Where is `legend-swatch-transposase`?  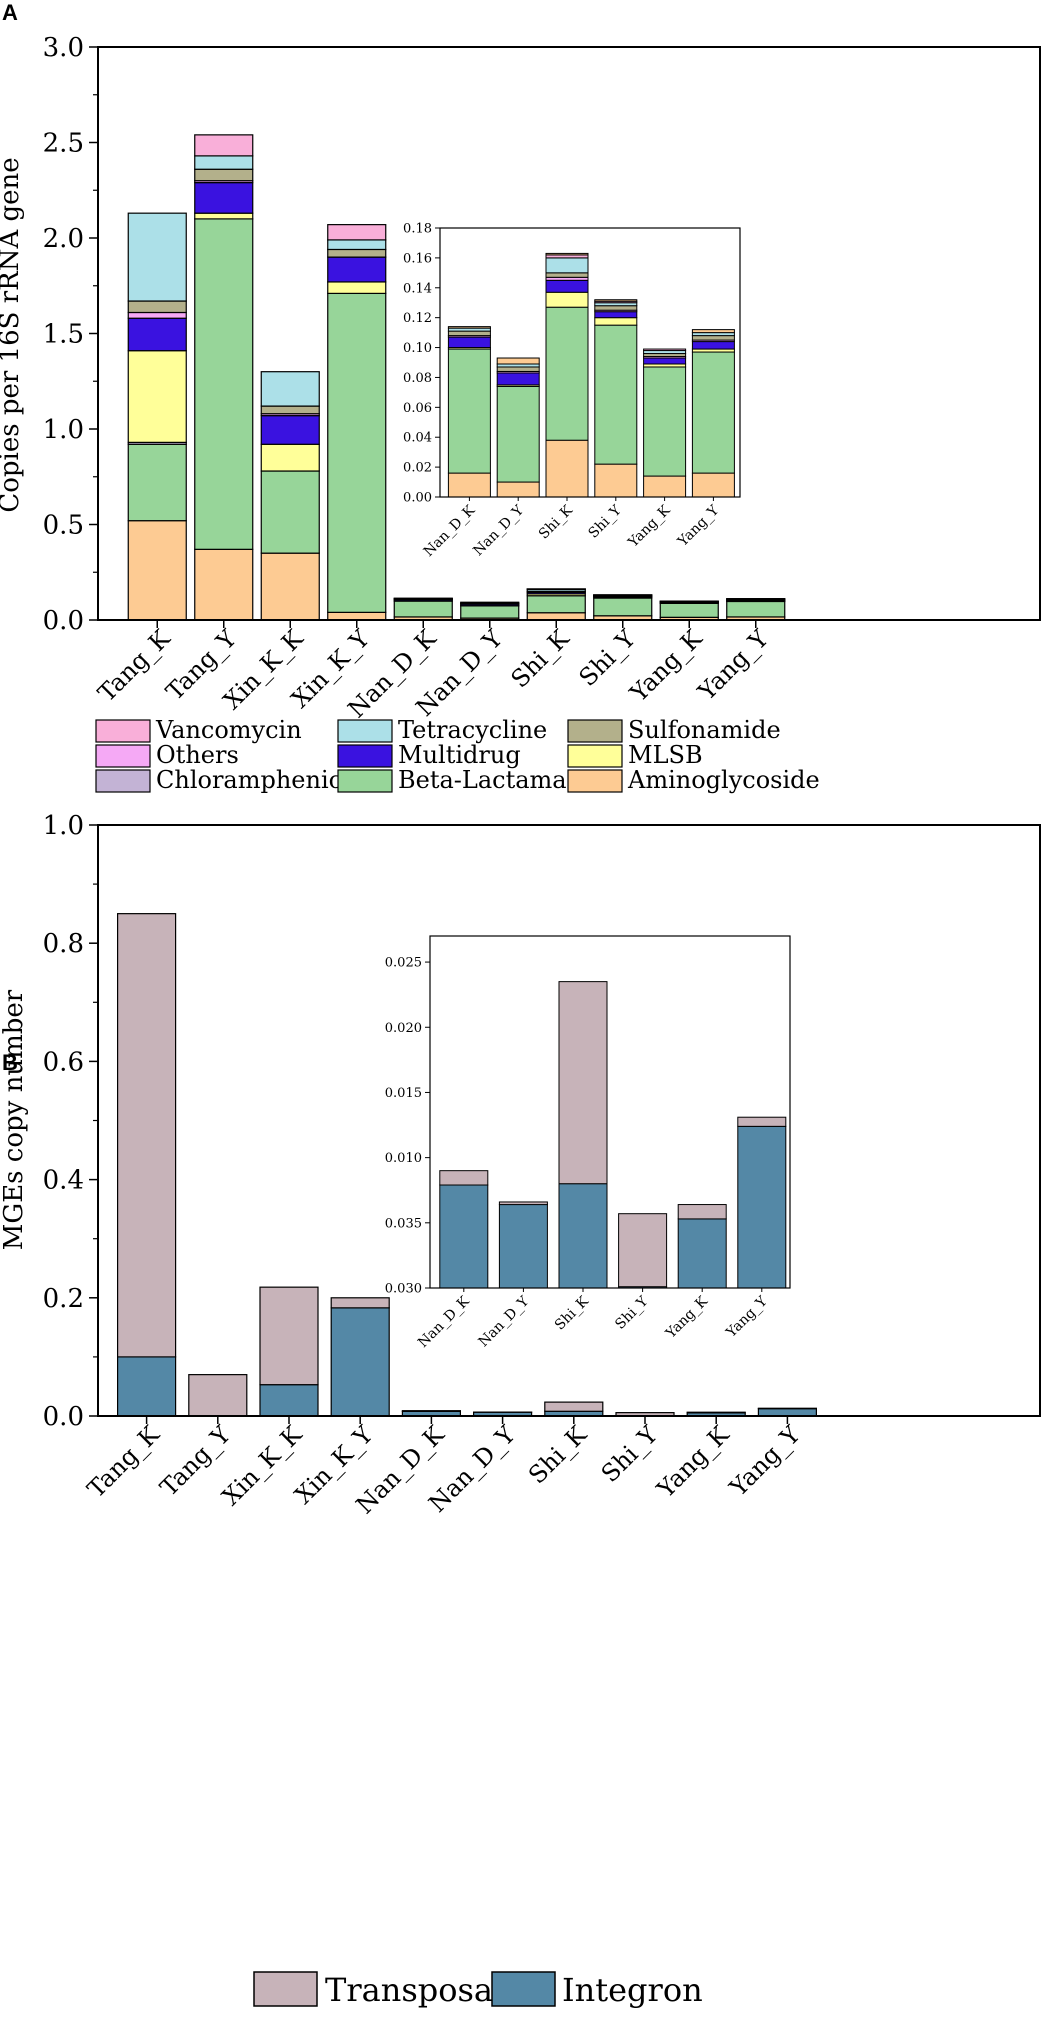 legend-swatch-transposase is located at coordinates (285, 1989).